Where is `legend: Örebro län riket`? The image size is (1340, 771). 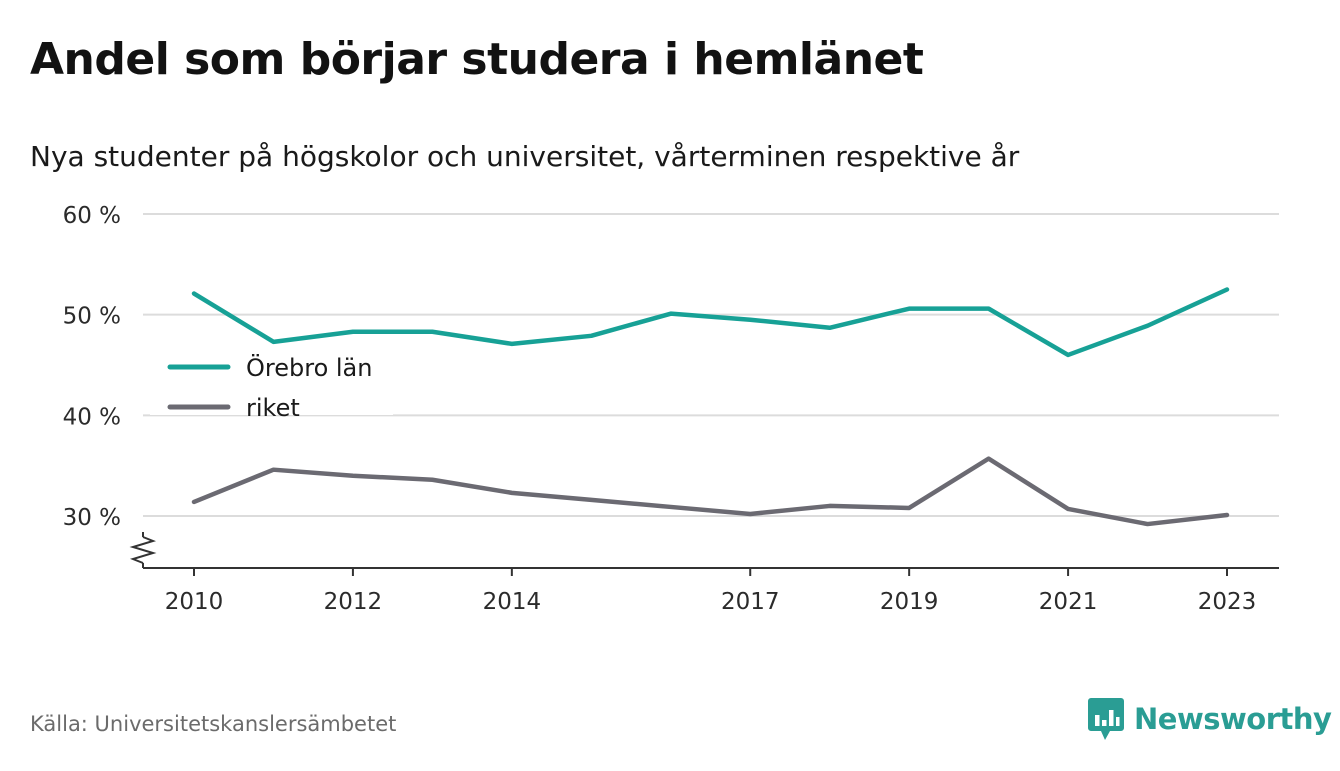
legend: Örebro län riket is located at coordinates (271, 383).